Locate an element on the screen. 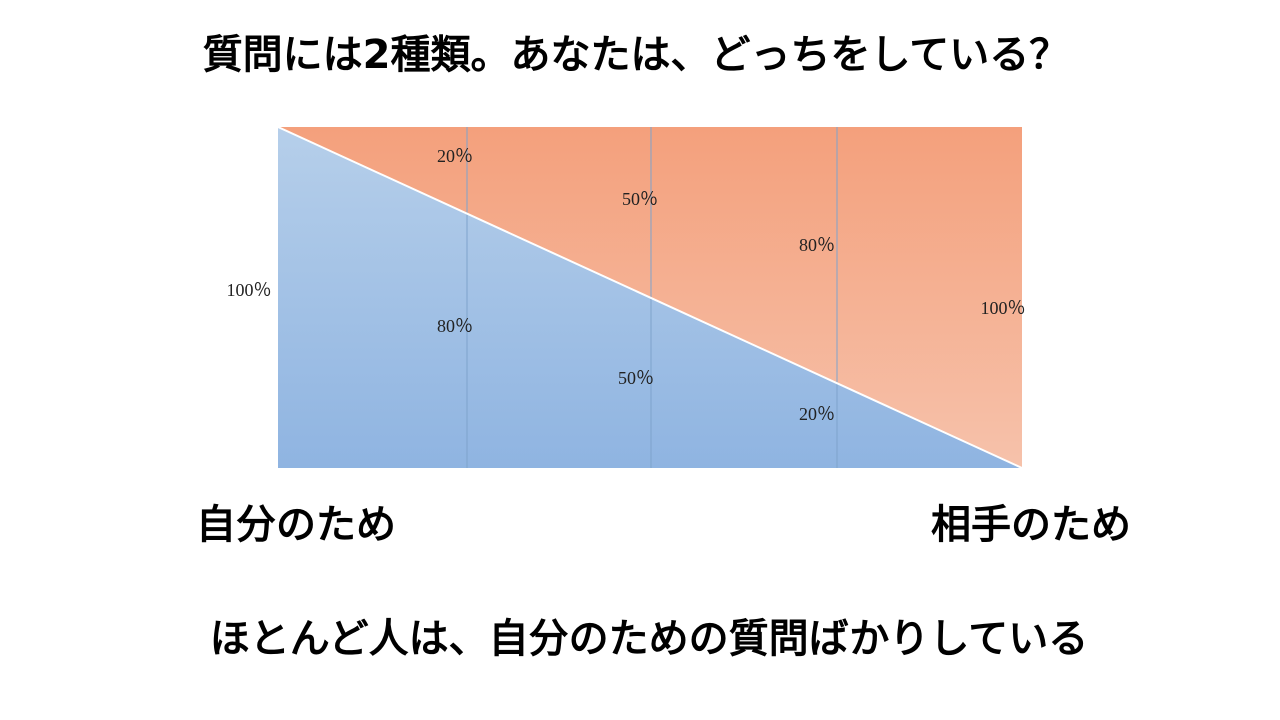  caption: ほとんど人は、自分のための質問ばかりしている is located at coordinates (649, 639).